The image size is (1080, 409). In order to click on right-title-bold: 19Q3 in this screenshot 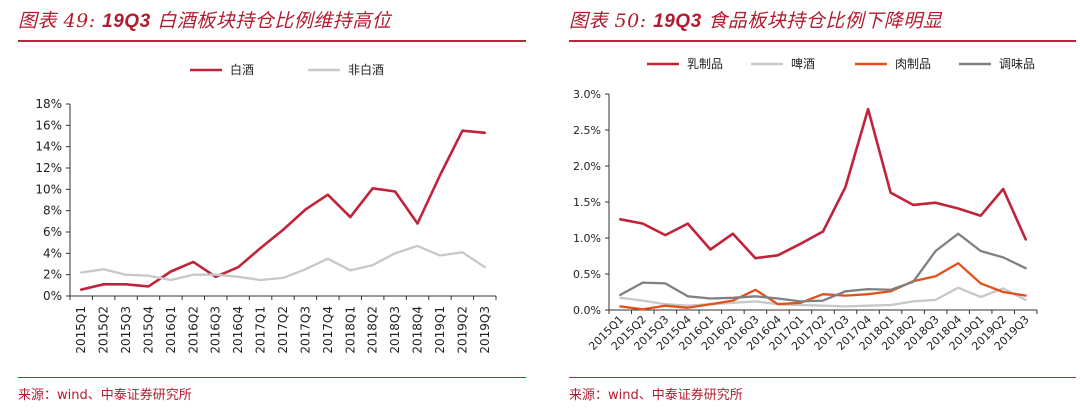, I will do `click(677, 21)`.